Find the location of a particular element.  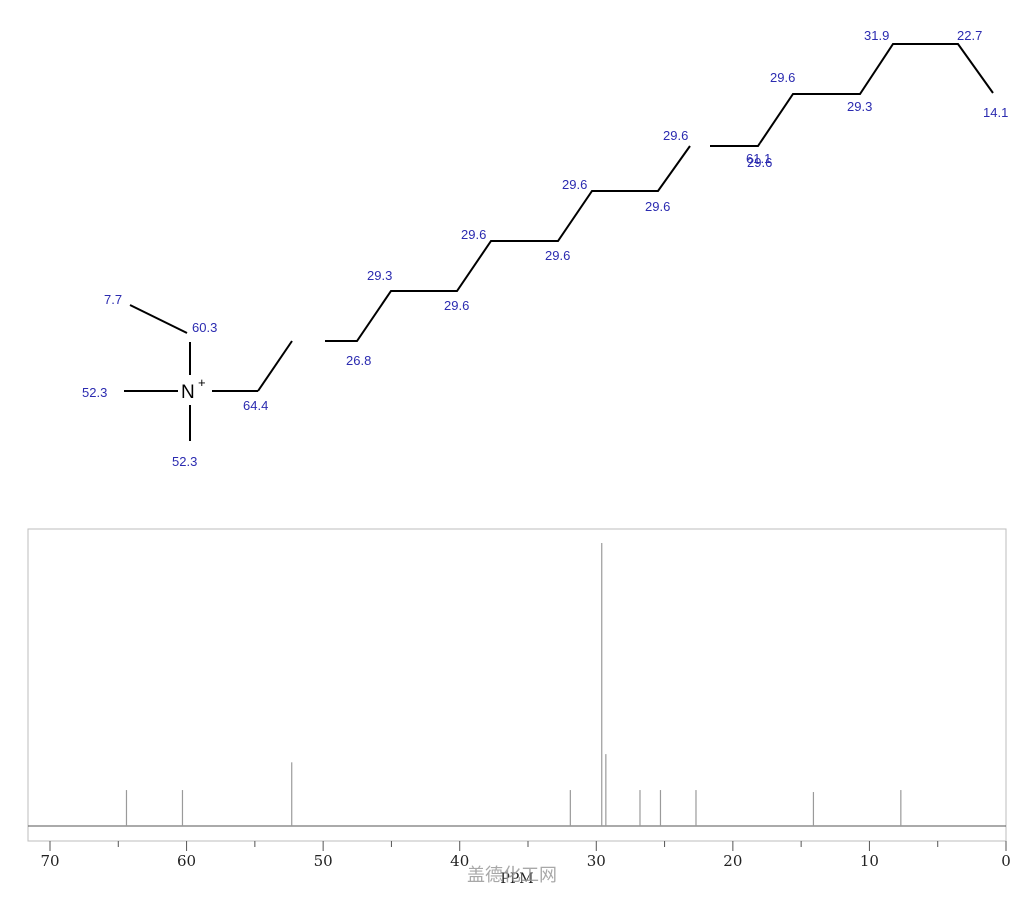

x-axis-tick-label: 10 is located at coordinates (869, 861).